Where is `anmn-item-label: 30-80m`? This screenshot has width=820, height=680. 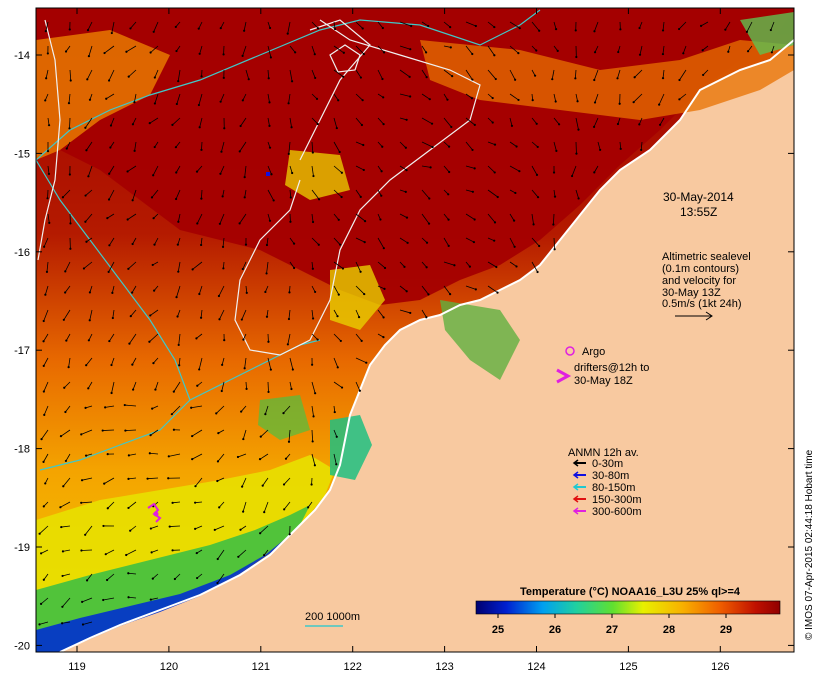
anmn-item-label: 30-80m is located at coordinates (610, 476).